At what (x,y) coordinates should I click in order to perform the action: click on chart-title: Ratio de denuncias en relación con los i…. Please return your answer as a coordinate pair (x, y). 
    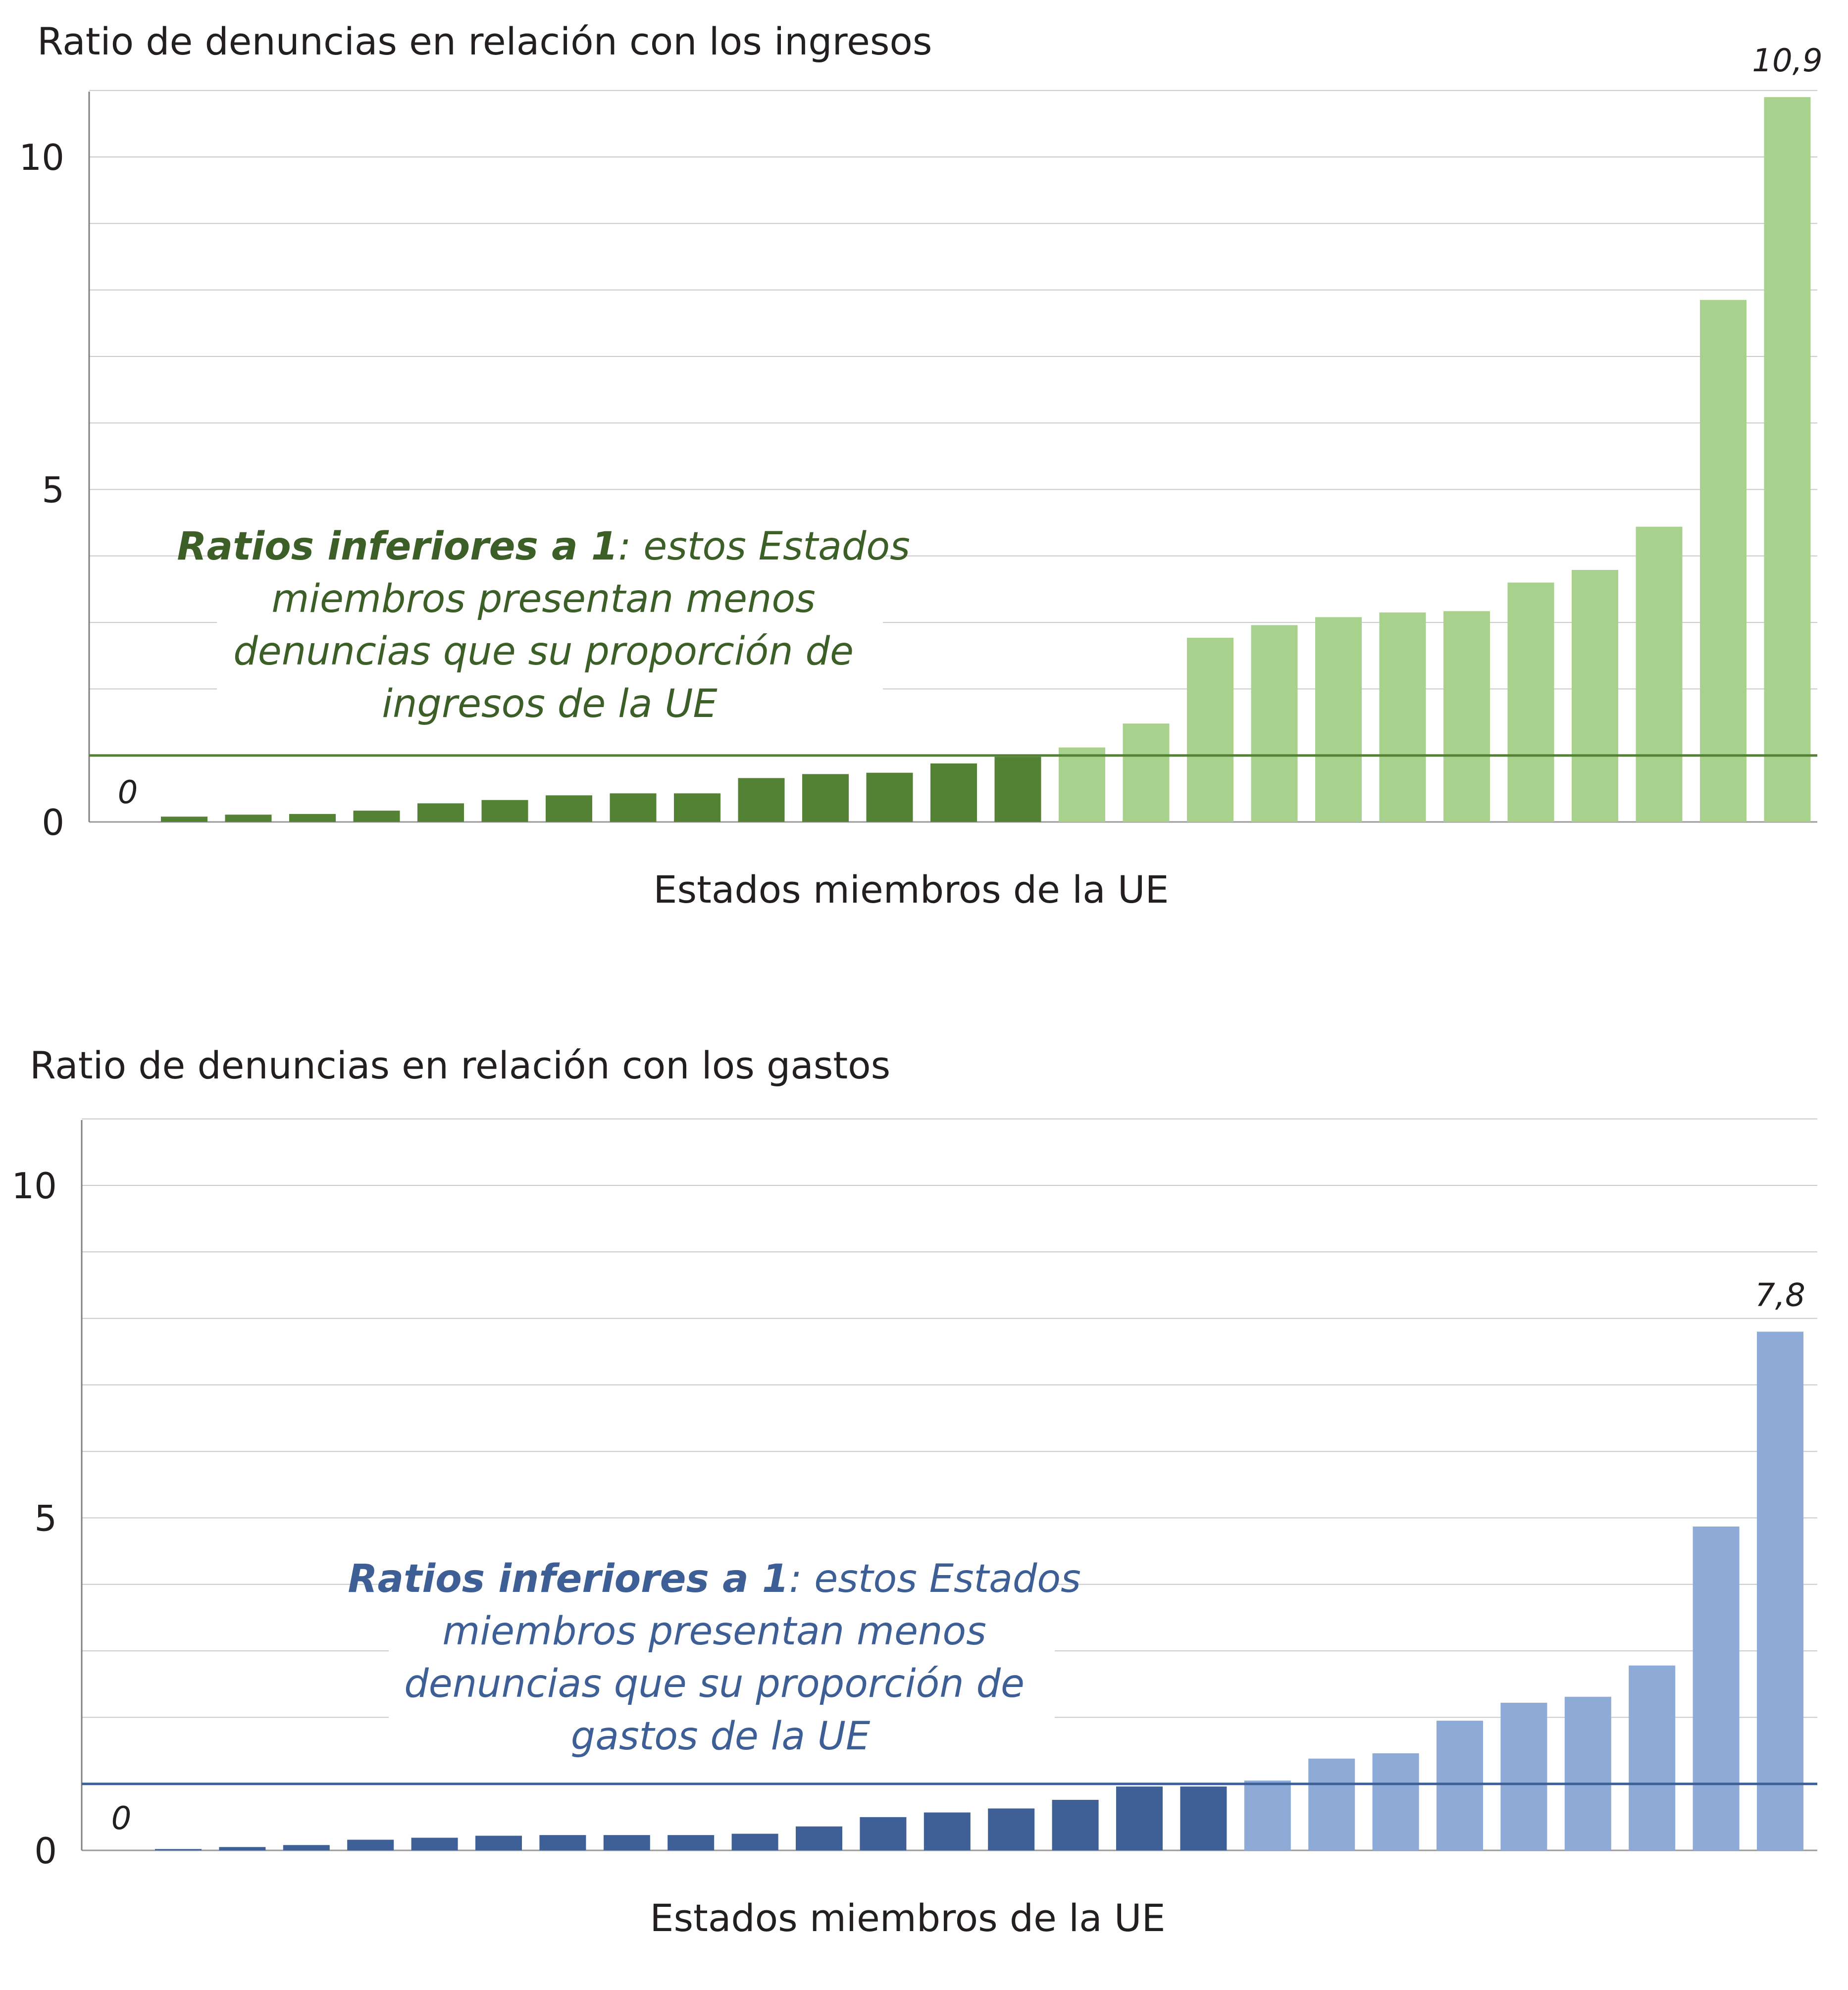
    Looking at the image, I should click on (484, 41).